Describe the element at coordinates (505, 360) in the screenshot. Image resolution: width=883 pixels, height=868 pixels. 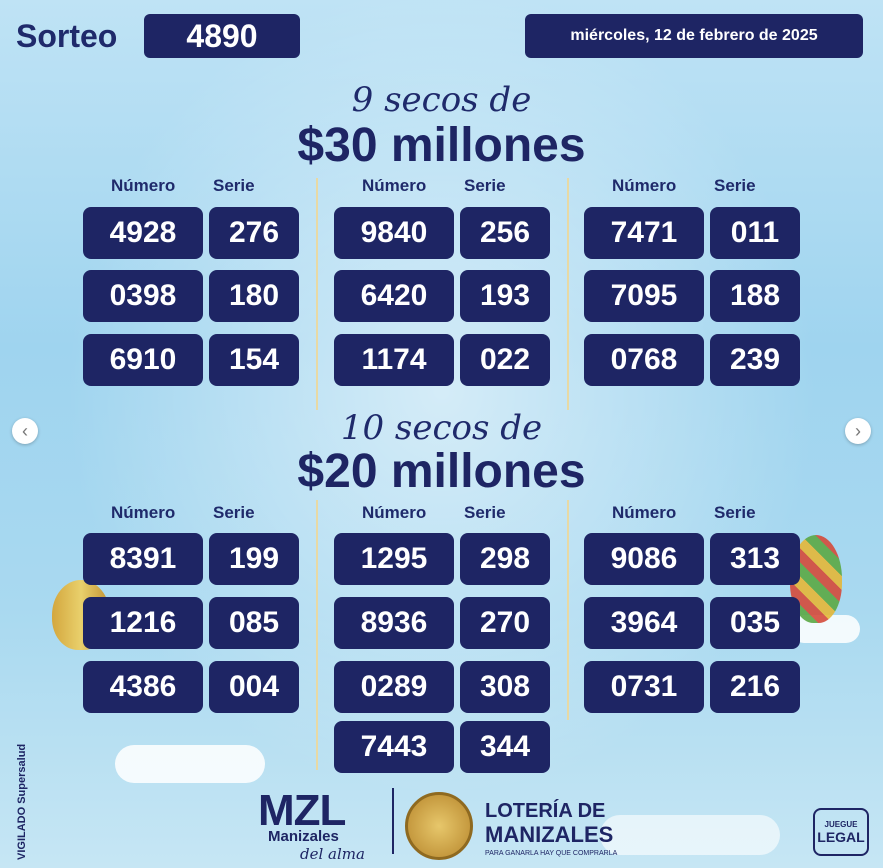
I see `winning-serie: 022` at that location.